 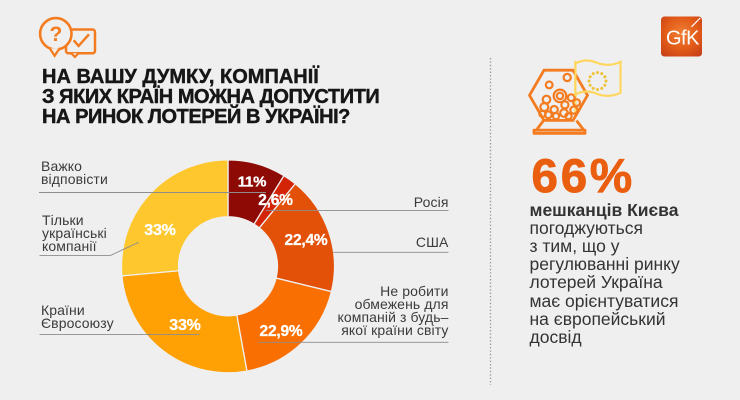 What do you see at coordinates (683, 39) in the screenshot?
I see `svg-text: GfK` at bounding box center [683, 39].